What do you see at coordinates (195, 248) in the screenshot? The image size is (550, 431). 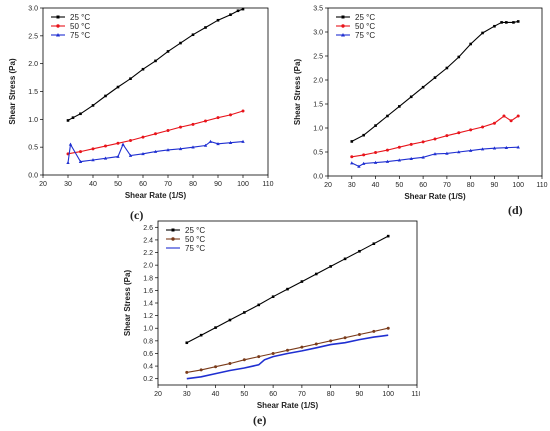 I see `legend-label: 75 °C` at bounding box center [195, 248].